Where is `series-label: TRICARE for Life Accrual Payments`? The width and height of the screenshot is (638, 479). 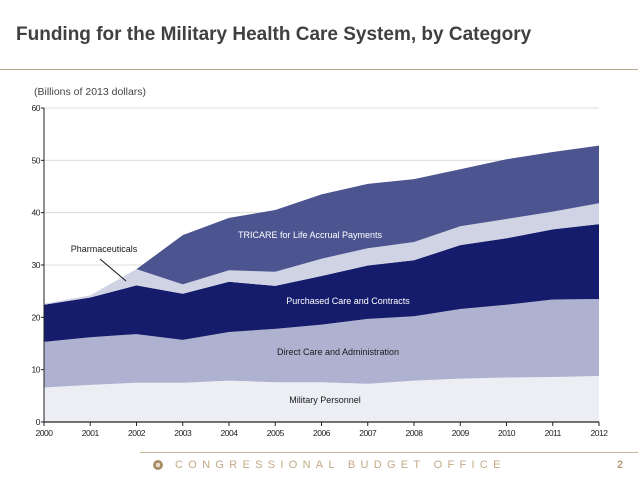
series-label: TRICARE for Life Accrual Payments is located at coordinates (310, 235).